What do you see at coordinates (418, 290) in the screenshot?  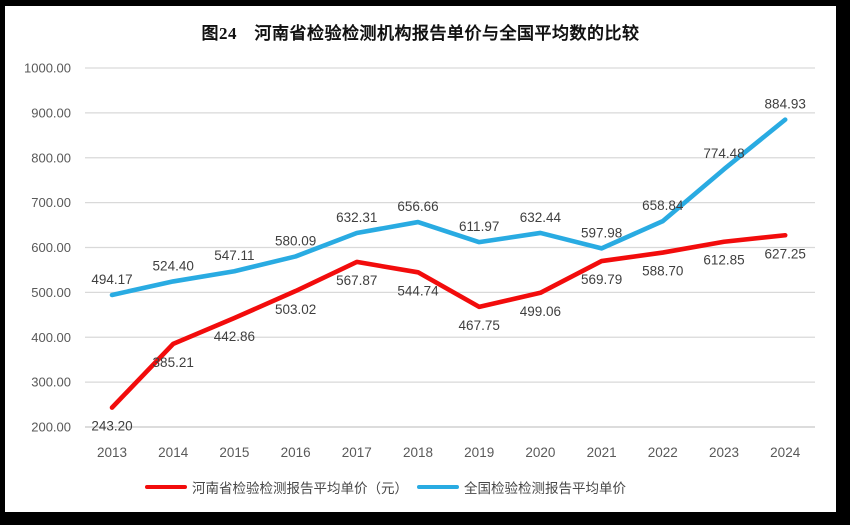 I see `data-label: 544.74` at bounding box center [418, 290].